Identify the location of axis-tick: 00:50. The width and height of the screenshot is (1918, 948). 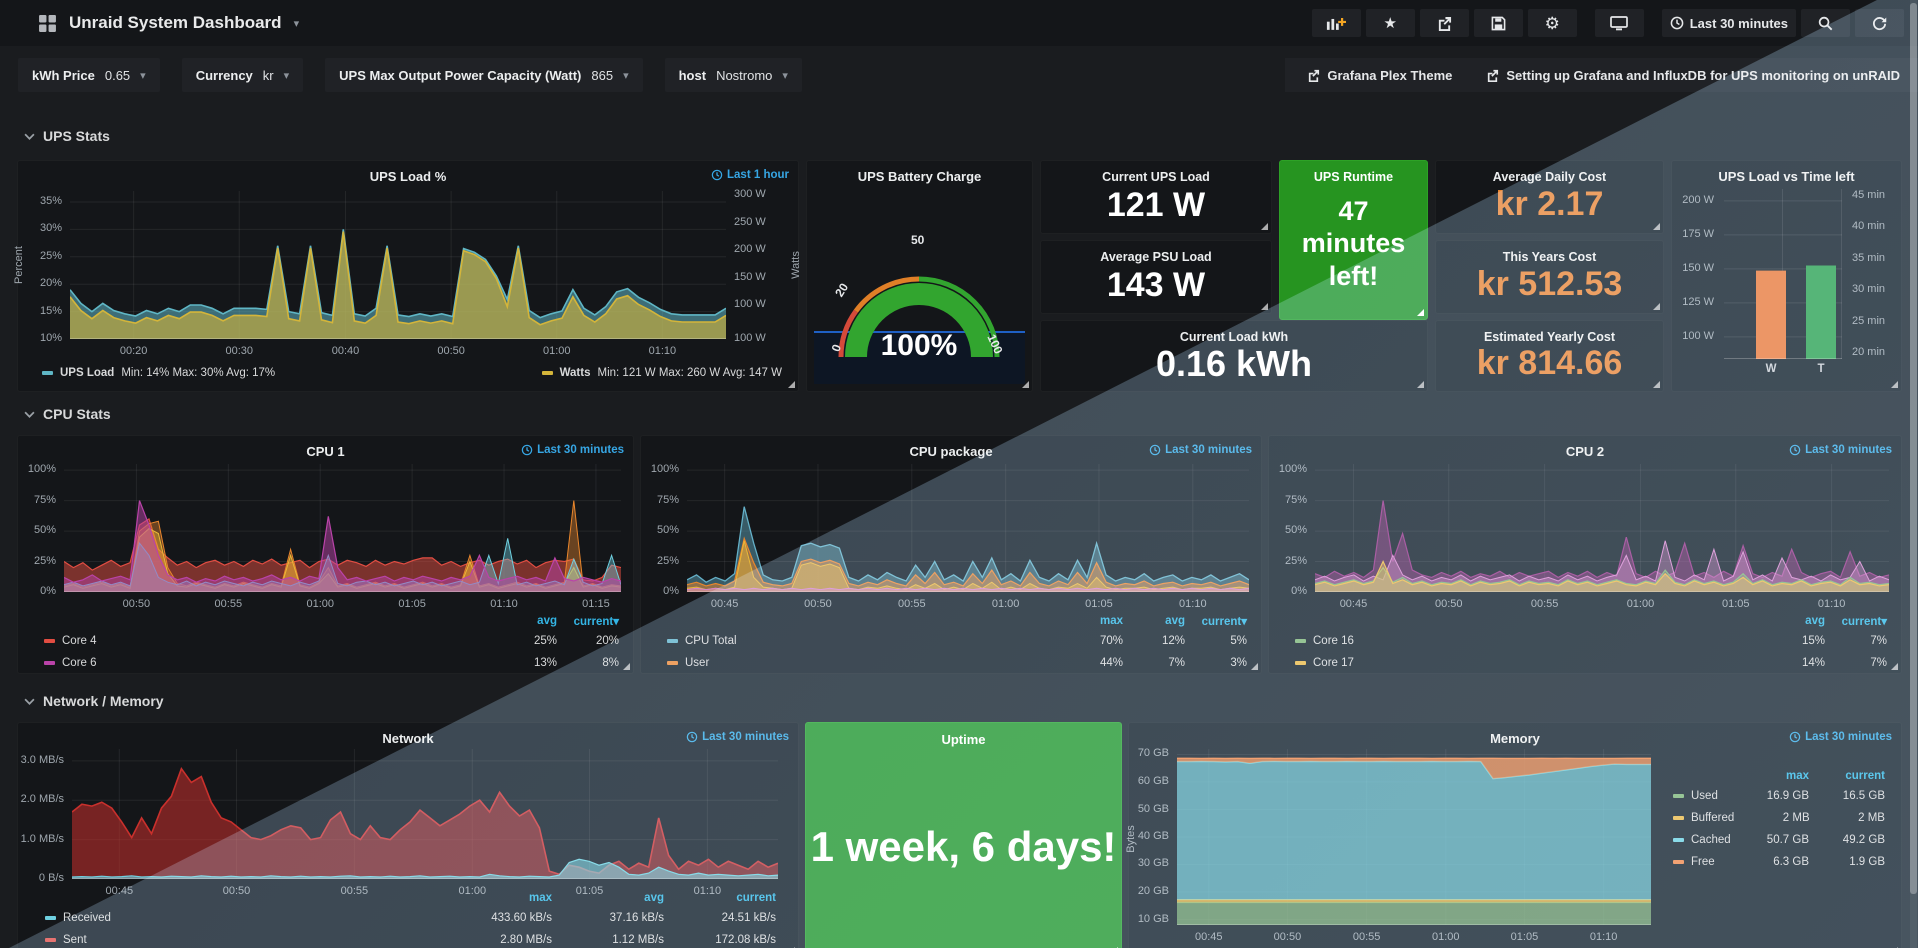
(451, 351).